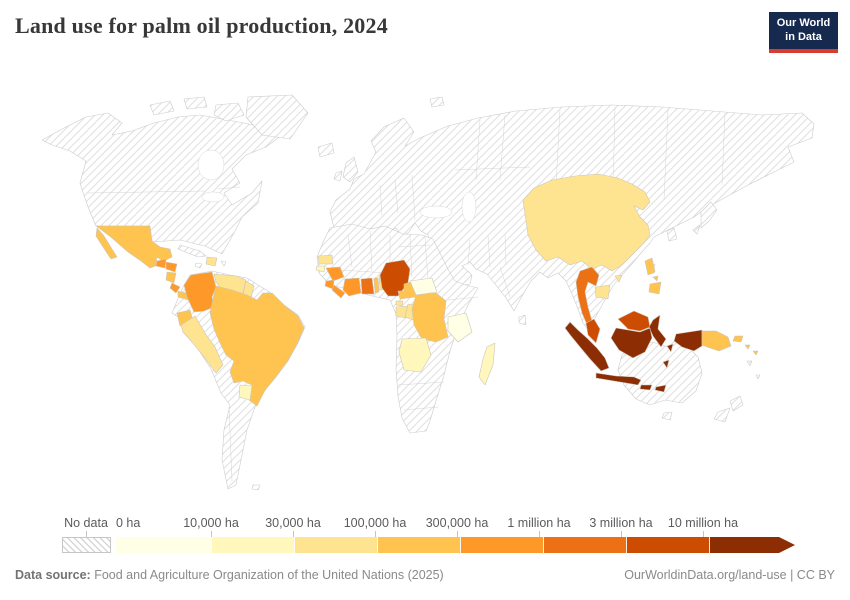 This screenshot has height=600, width=850. Describe the element at coordinates (457, 523) in the screenshot. I see `legend-tick-label: 300,000 ha` at that location.